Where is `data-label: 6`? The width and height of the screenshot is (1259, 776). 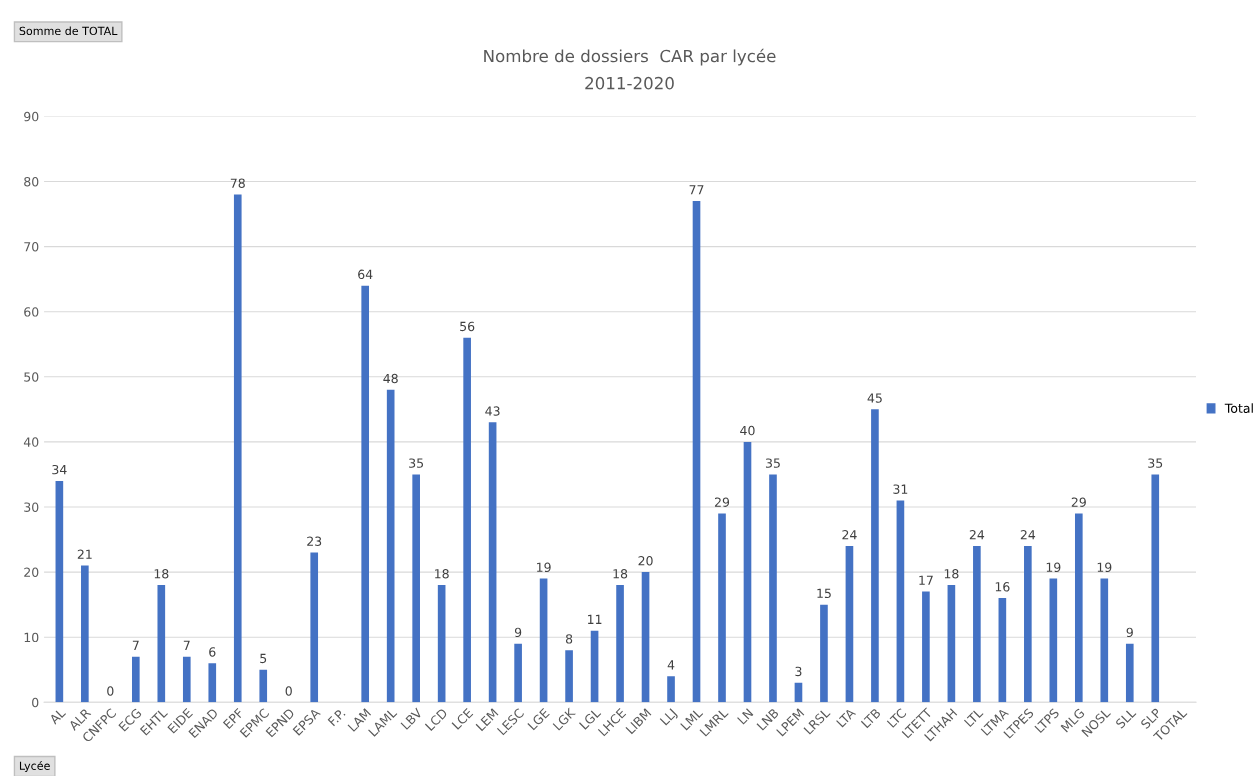
data-label: 6 is located at coordinates (212, 652).